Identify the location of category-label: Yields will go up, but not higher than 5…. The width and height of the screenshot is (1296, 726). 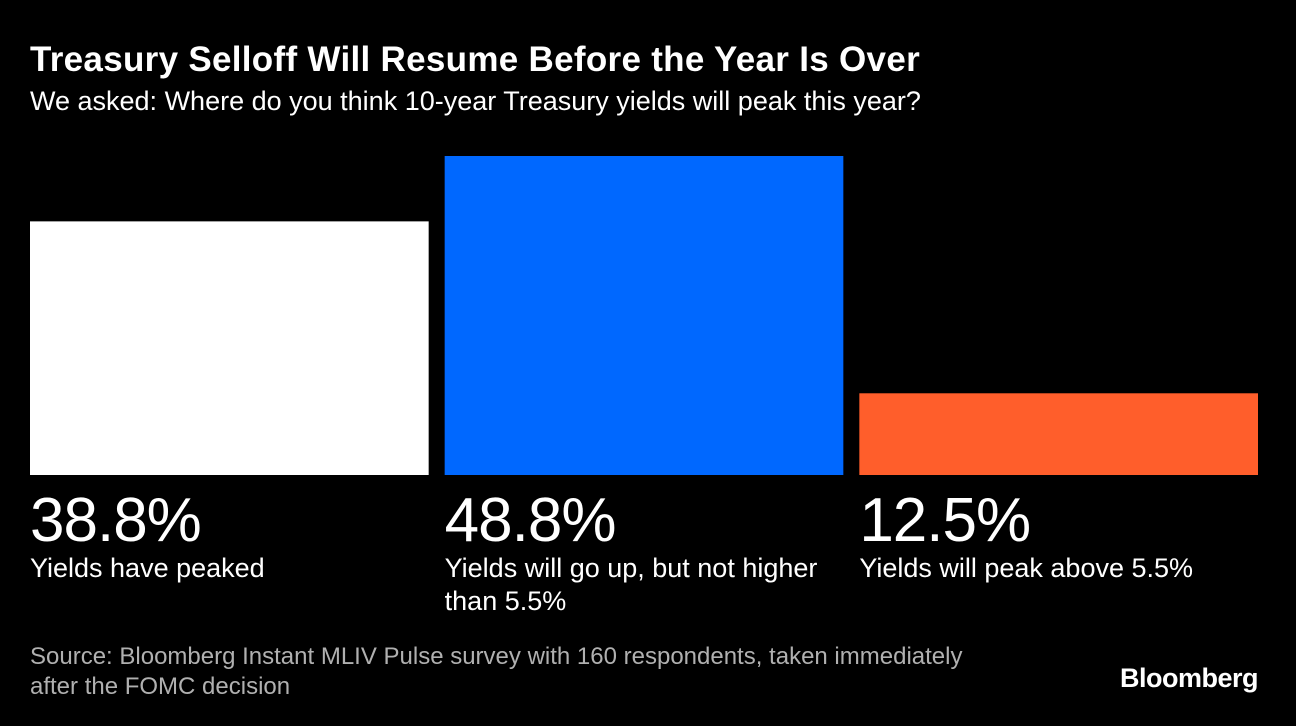
(631, 584).